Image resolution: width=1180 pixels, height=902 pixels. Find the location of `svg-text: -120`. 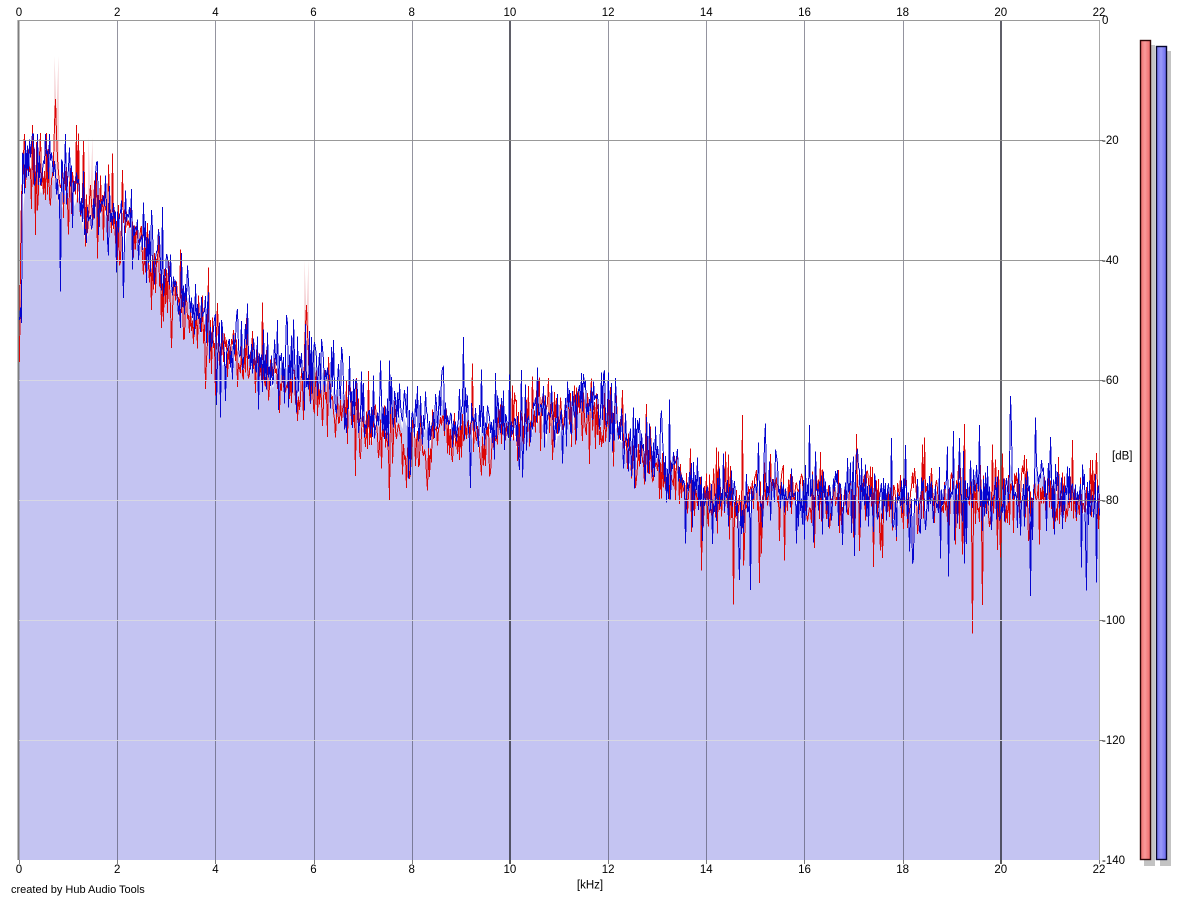

svg-text: -120 is located at coordinates (1113, 741).